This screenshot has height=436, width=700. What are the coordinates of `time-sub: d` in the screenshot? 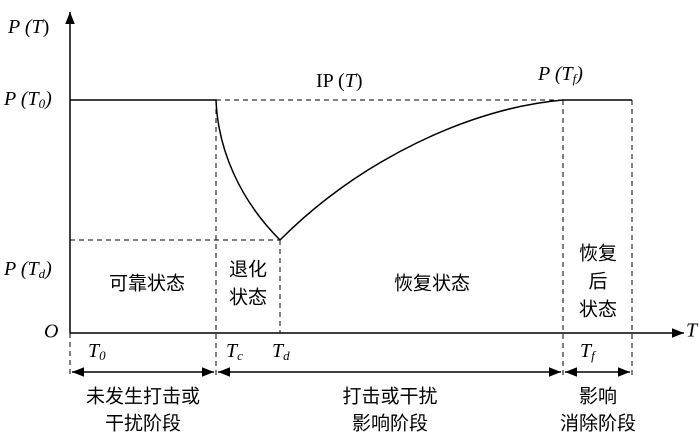 It's located at (286, 355).